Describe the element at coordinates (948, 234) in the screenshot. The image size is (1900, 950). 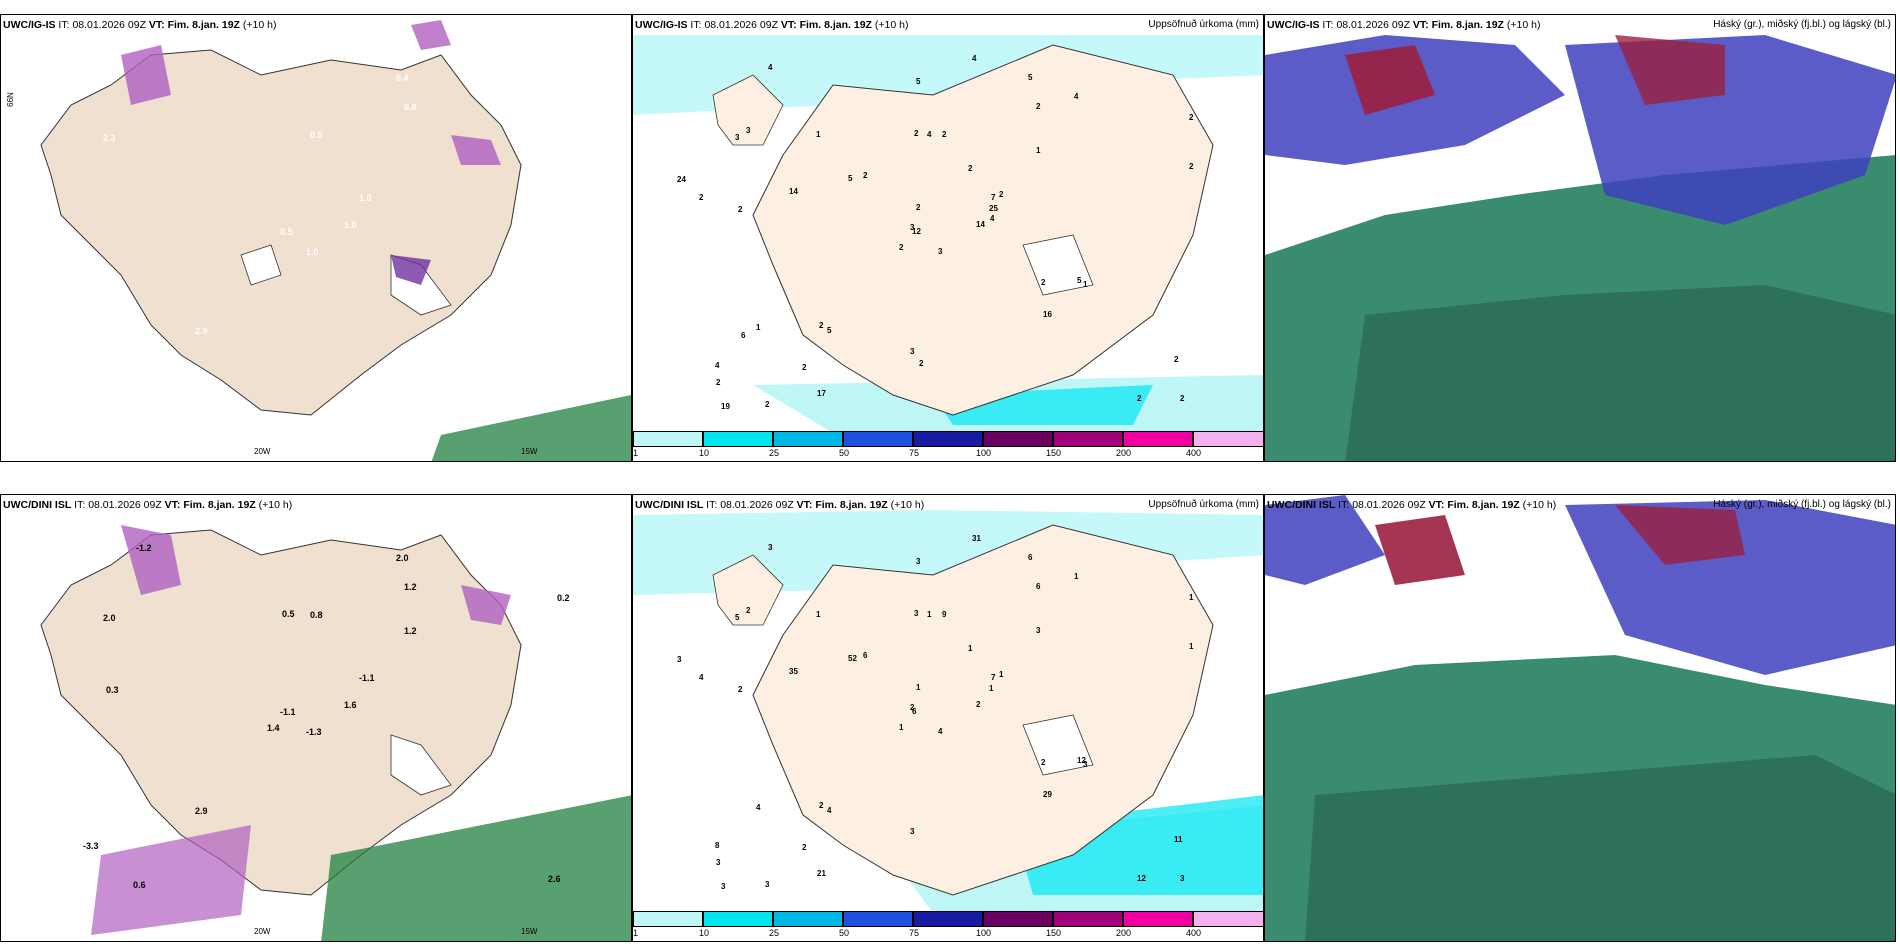
I see `precip-map-top` at that location.